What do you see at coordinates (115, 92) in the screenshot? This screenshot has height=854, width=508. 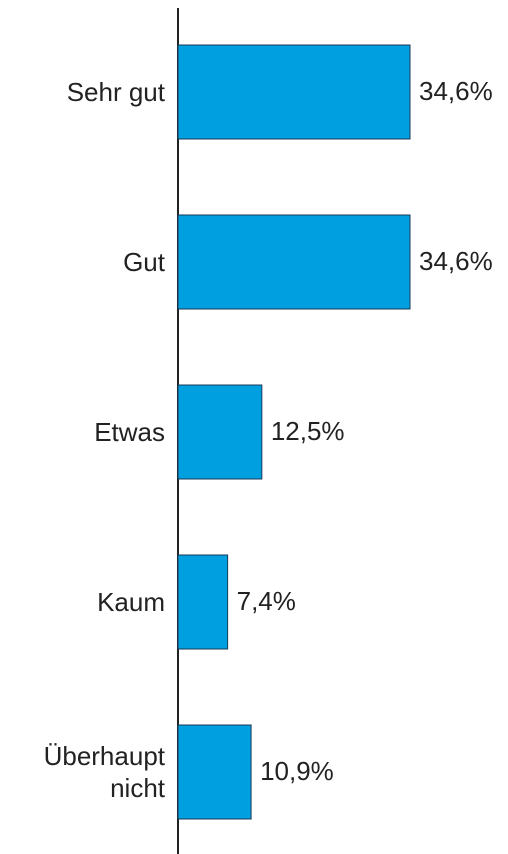 I see `category-label: Sehr gut` at bounding box center [115, 92].